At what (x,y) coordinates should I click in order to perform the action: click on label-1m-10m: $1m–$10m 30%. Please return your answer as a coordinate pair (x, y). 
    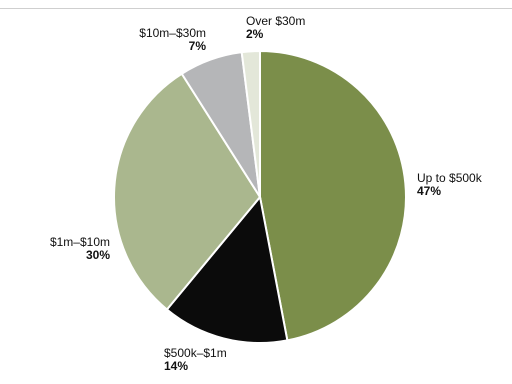
    Looking at the image, I should click on (65, 249).